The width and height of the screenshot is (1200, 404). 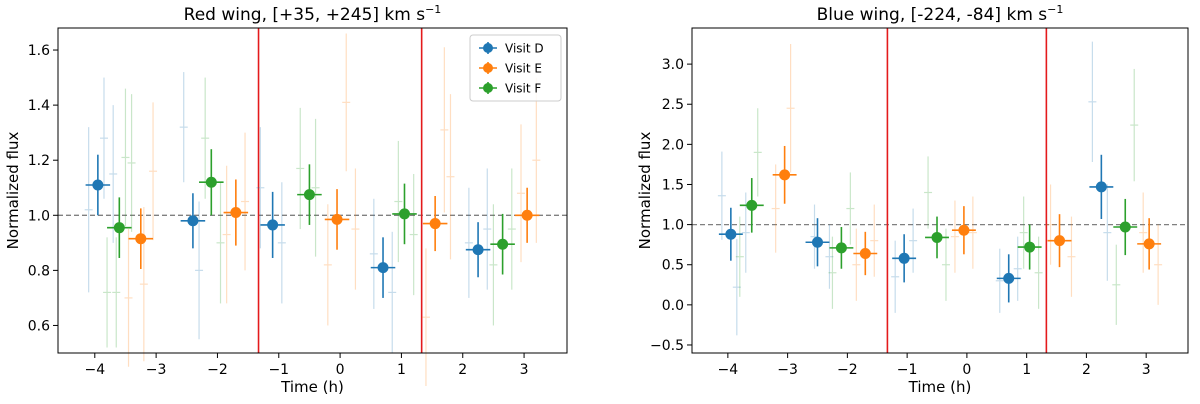 I want to click on x-axis-label: Time (h), so click(x=312, y=387).